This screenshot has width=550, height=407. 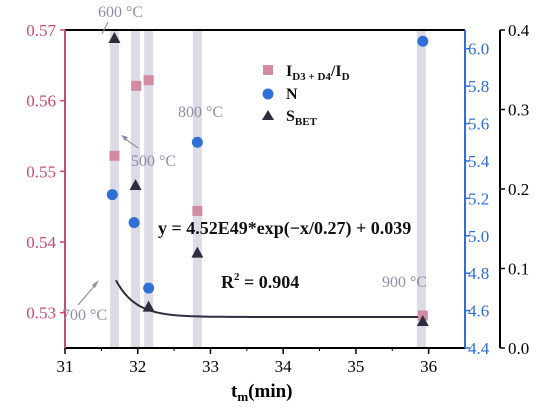 I want to click on annotation-800c: 800 °C, so click(x=200, y=112).